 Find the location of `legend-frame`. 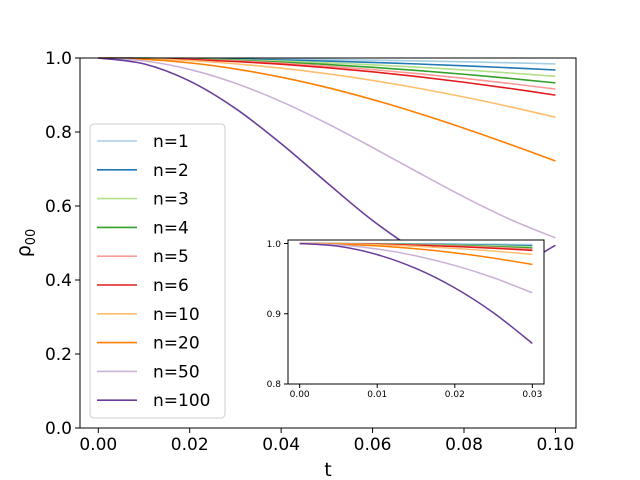

legend-frame is located at coordinates (157, 271).